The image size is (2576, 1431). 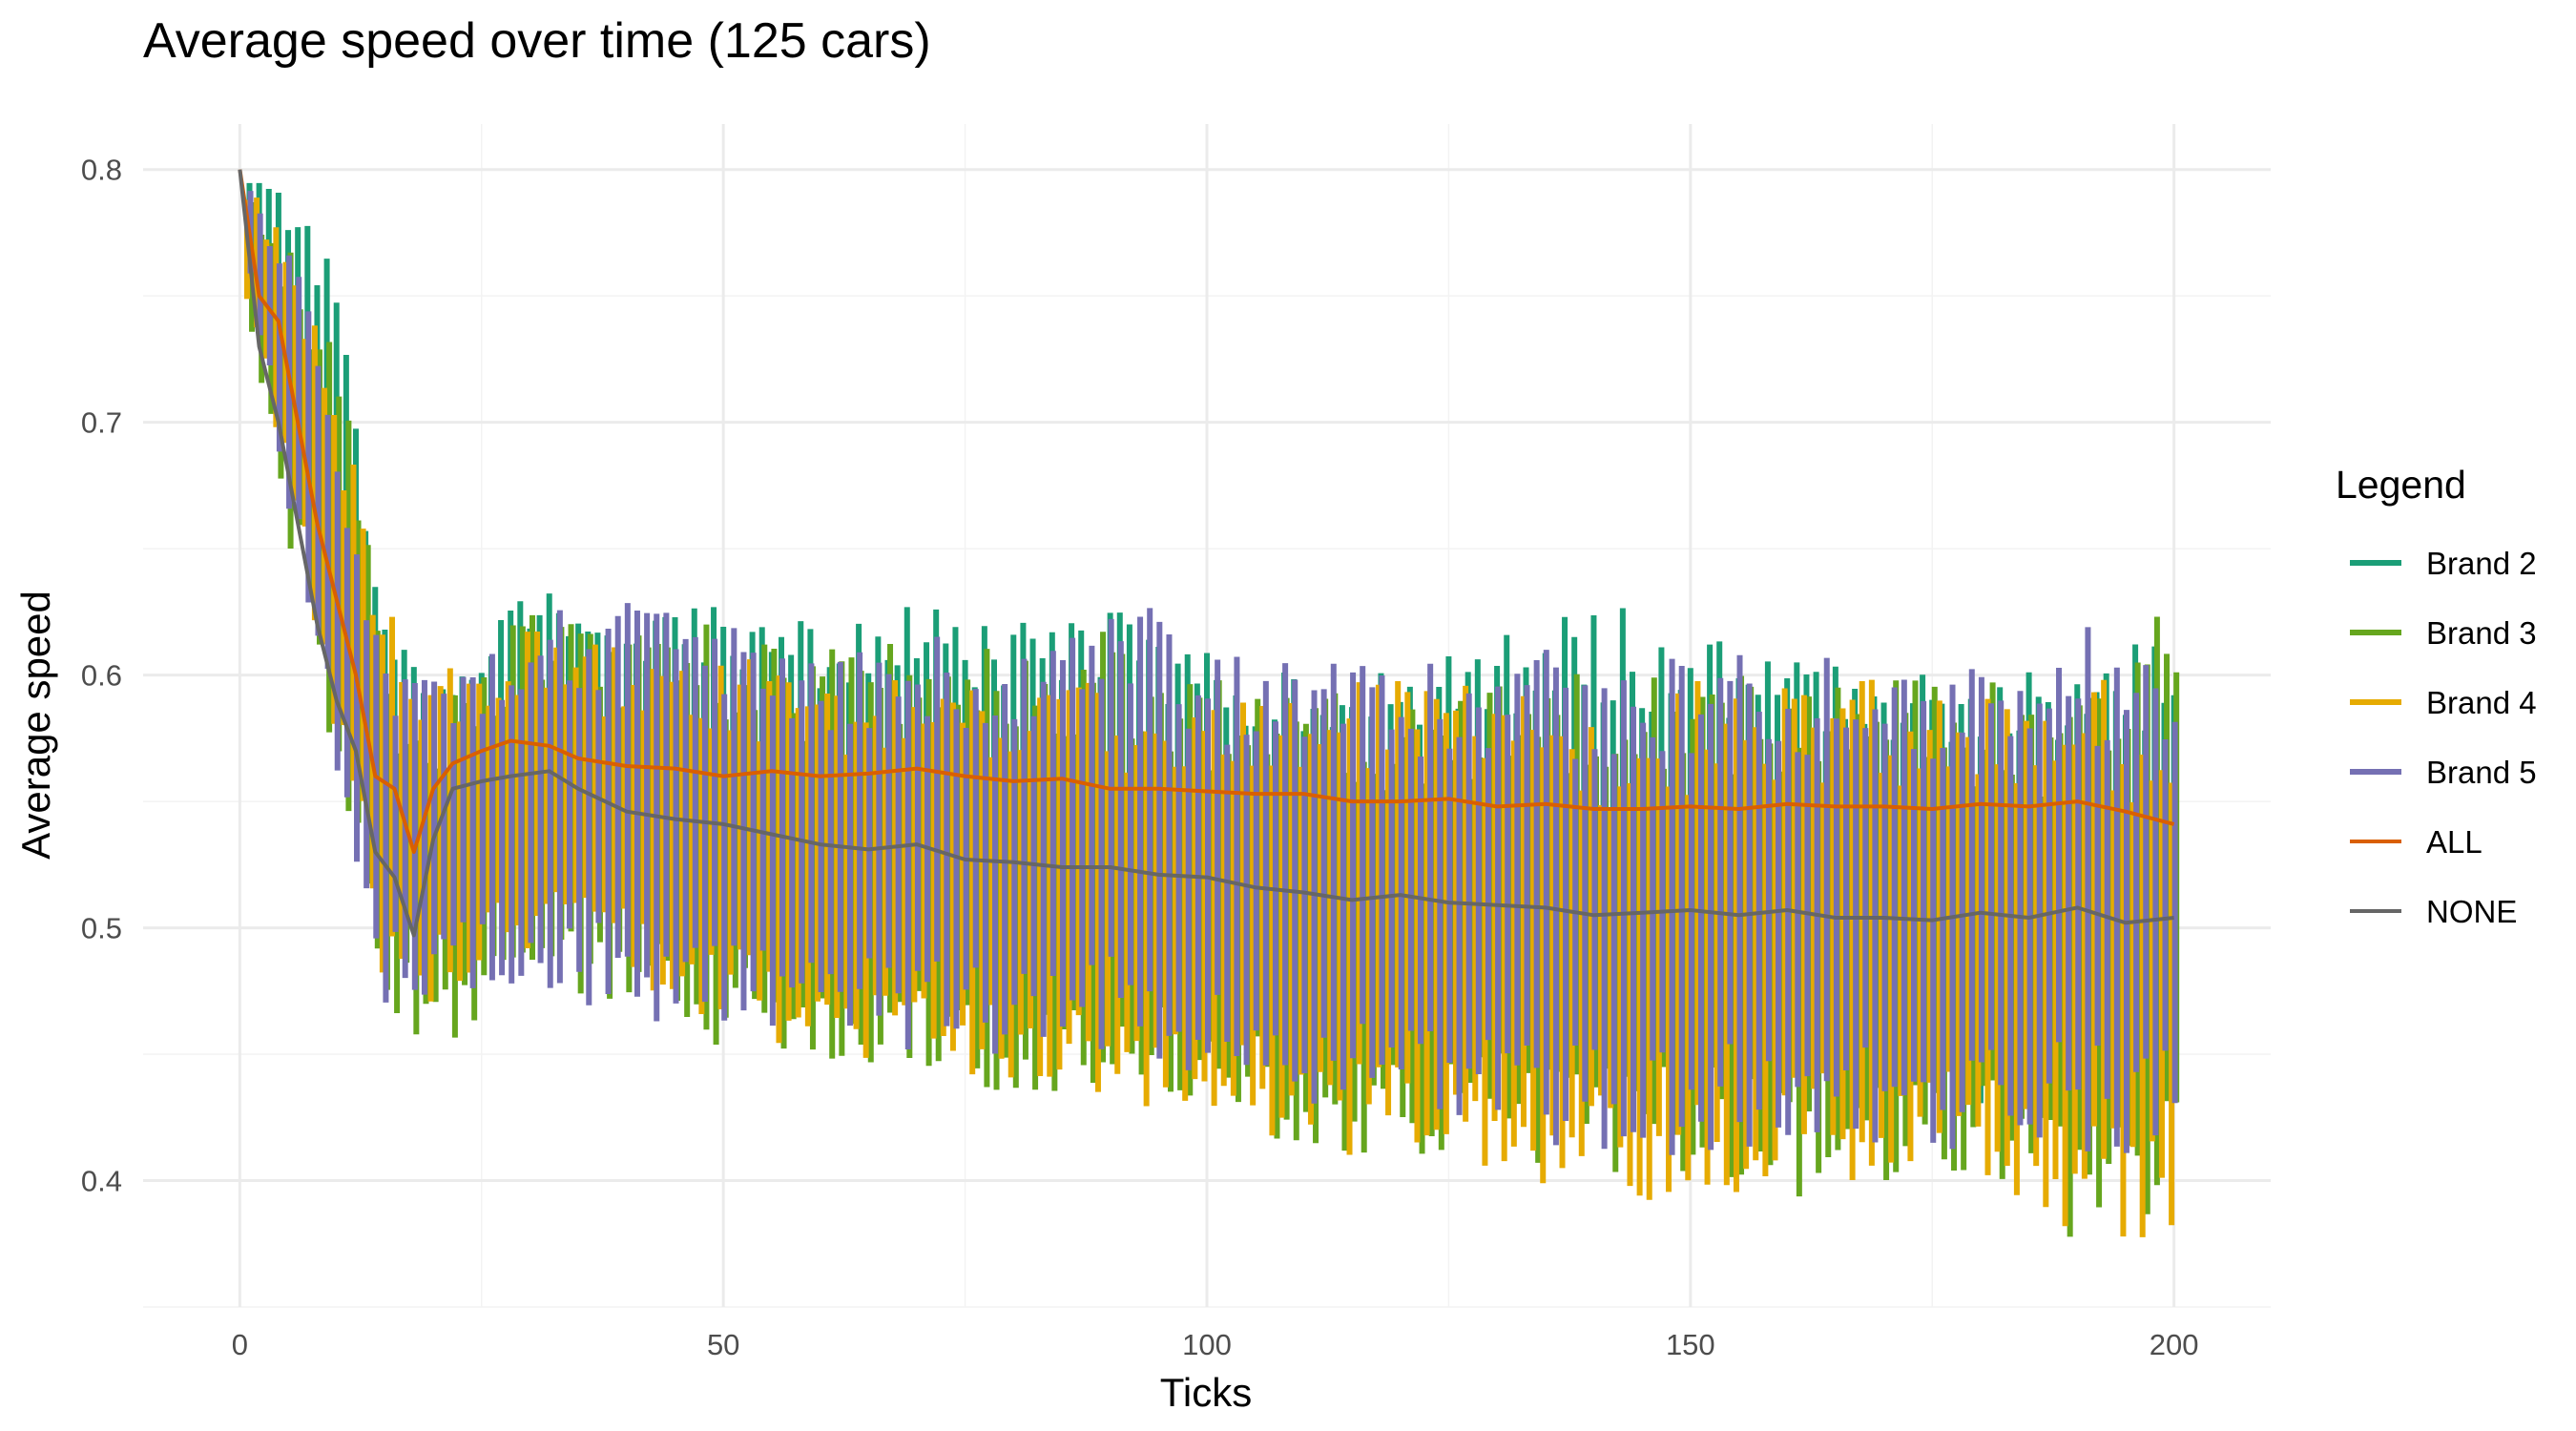 What do you see at coordinates (2401, 485) in the screenshot?
I see `legend-title: Legend` at bounding box center [2401, 485].